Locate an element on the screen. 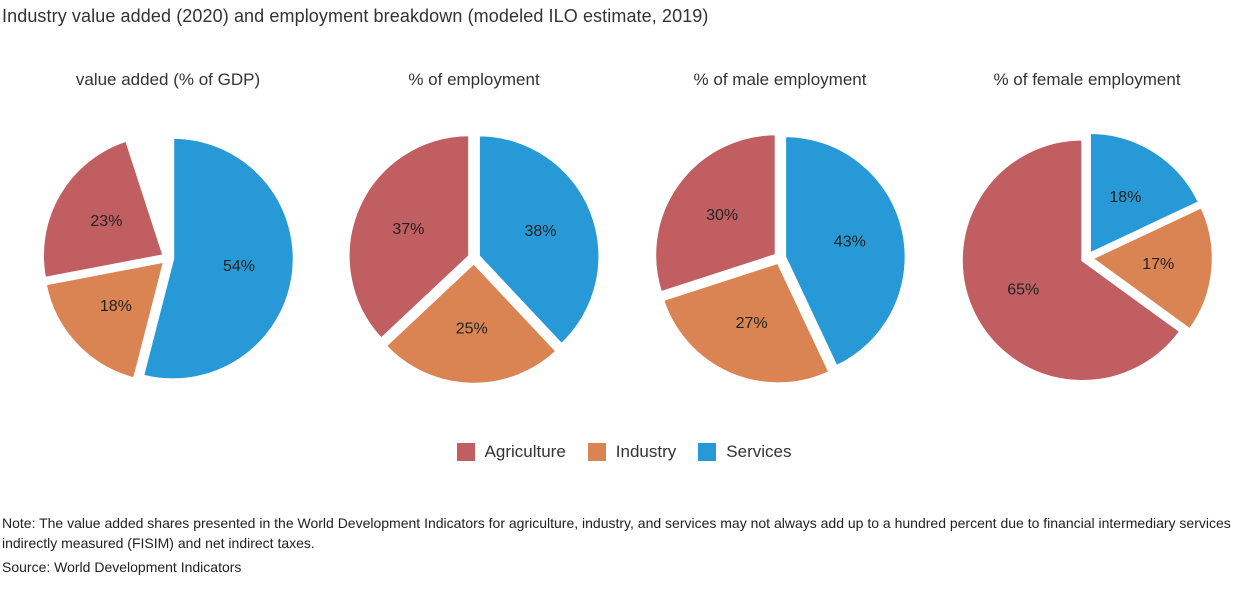 This screenshot has height=595, width=1248. pie-2: 43% 27% 30% is located at coordinates (780, 258).